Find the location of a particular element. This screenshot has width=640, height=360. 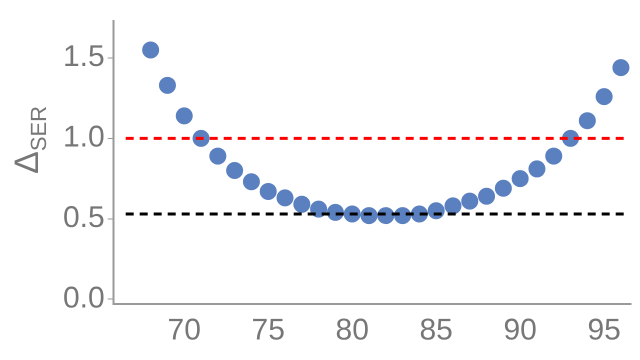

y-tick-label: 1.0 is located at coordinates (83, 137).